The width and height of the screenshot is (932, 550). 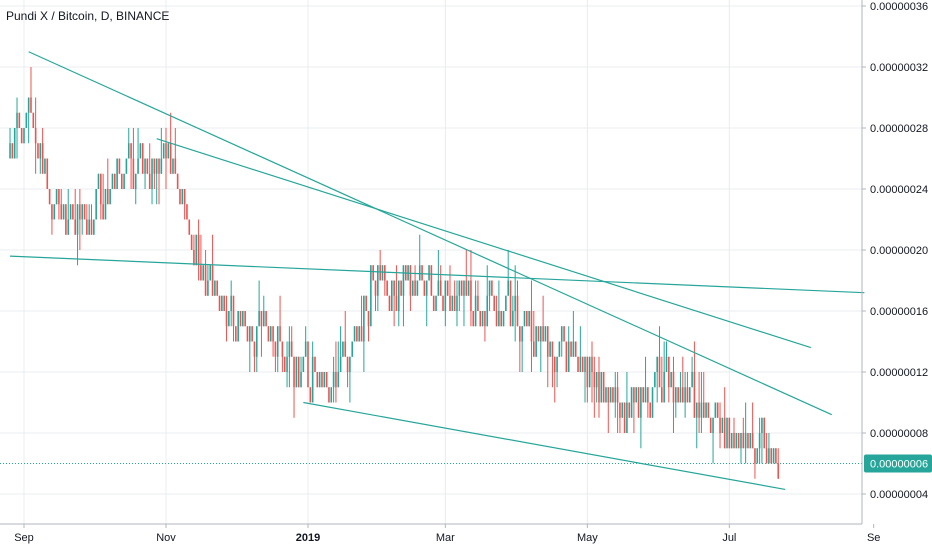 What do you see at coordinates (873, 538) in the screenshot?
I see `time-tick-label: Se` at bounding box center [873, 538].